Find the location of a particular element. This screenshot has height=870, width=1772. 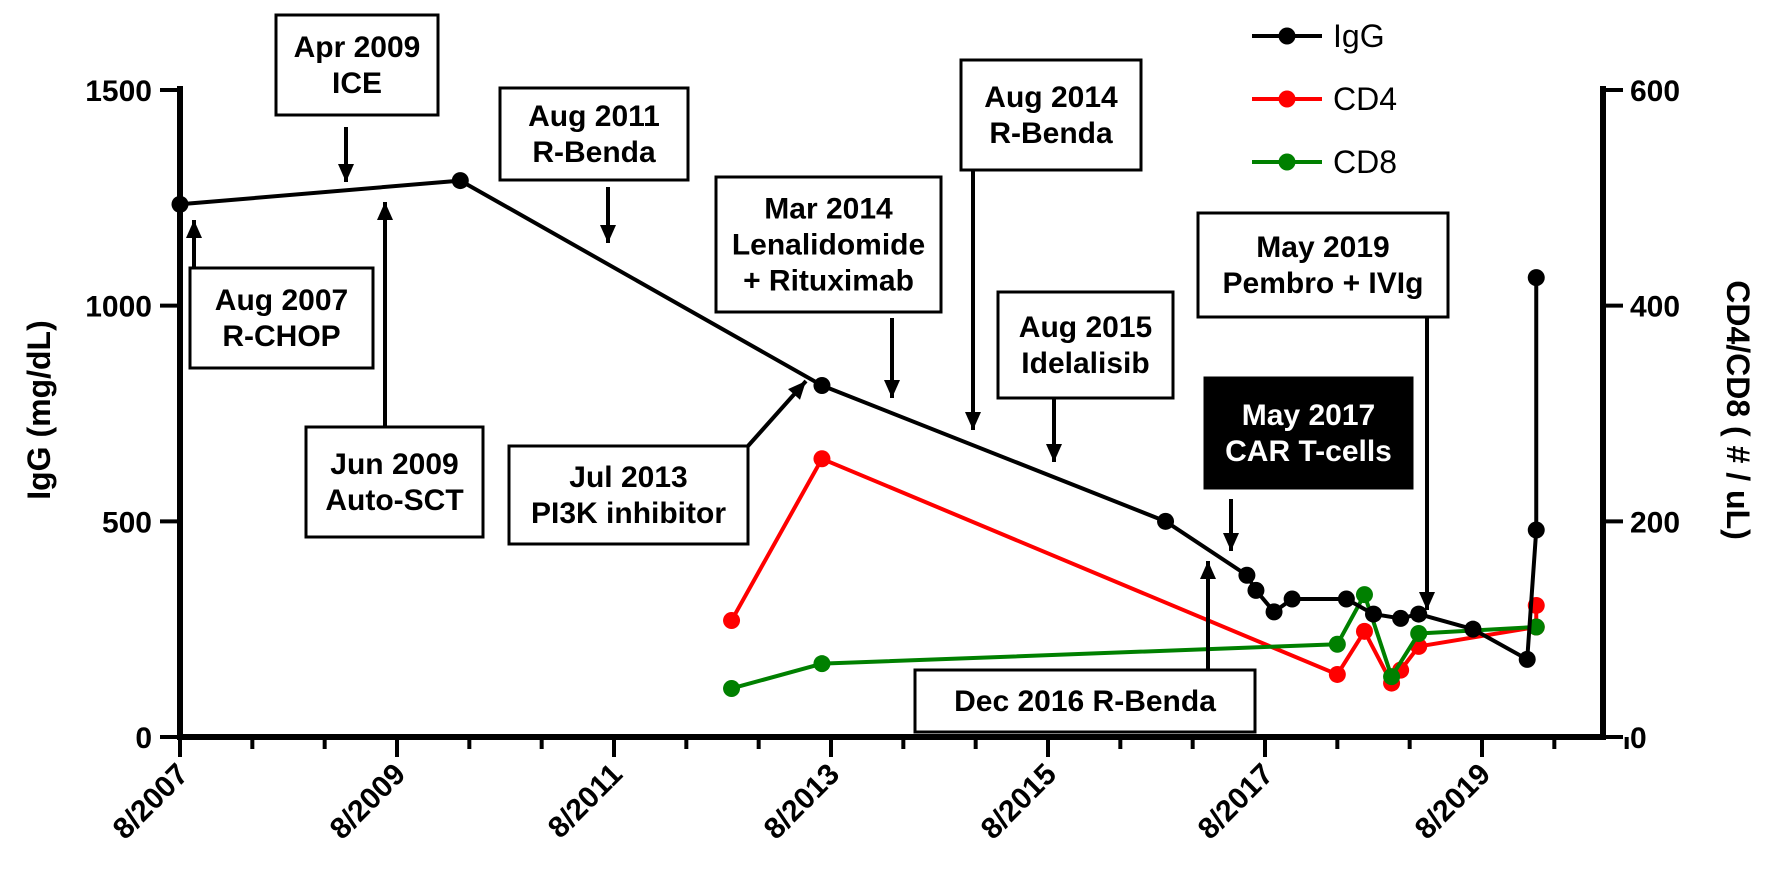

annotation-text: PI3K inhibitor is located at coordinates (628, 513).